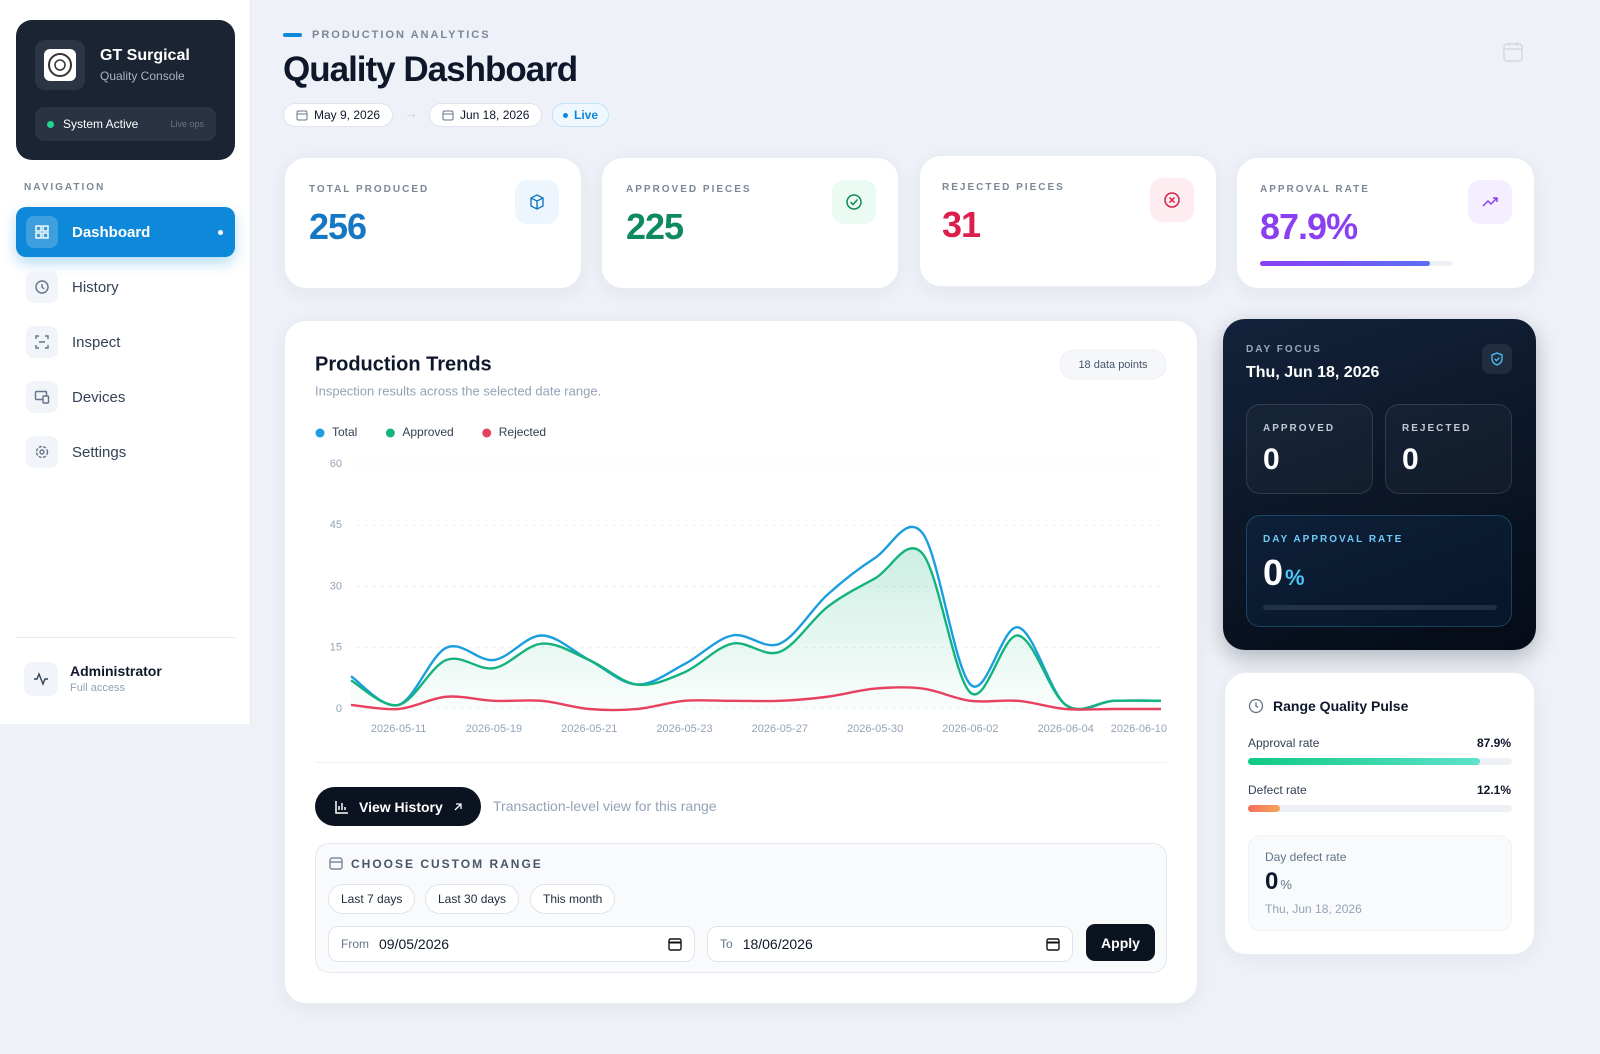 The height and width of the screenshot is (1054, 1600). Describe the element at coordinates (472, 899) in the screenshot. I see `preset: Last 30 days` at that location.